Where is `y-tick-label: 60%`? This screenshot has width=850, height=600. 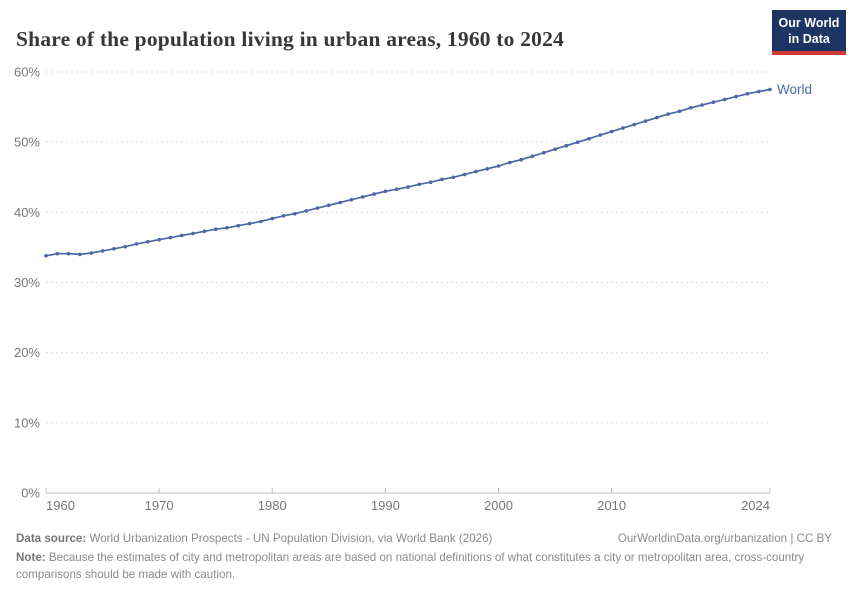
y-tick-label: 60% is located at coordinates (27, 72).